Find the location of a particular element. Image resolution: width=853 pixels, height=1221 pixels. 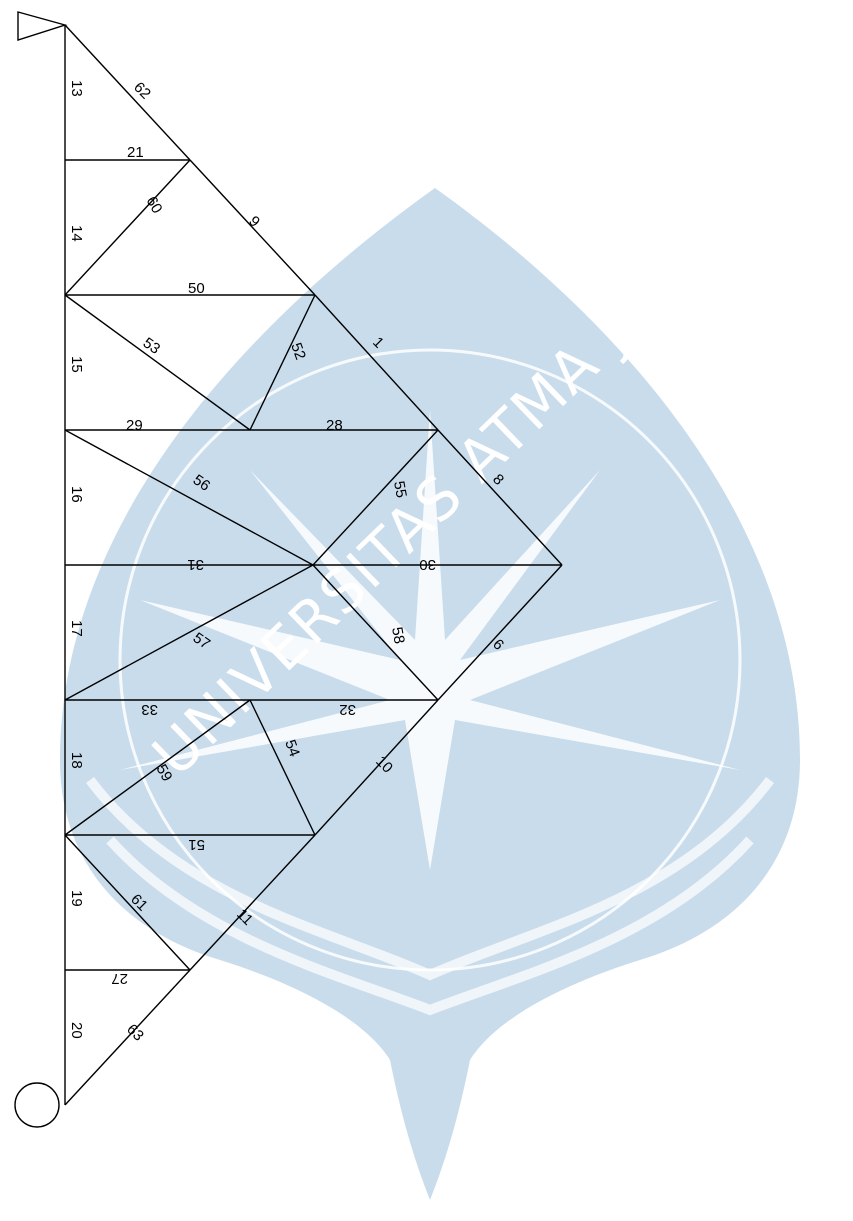

label-53: 53 is located at coordinates (151, 345).